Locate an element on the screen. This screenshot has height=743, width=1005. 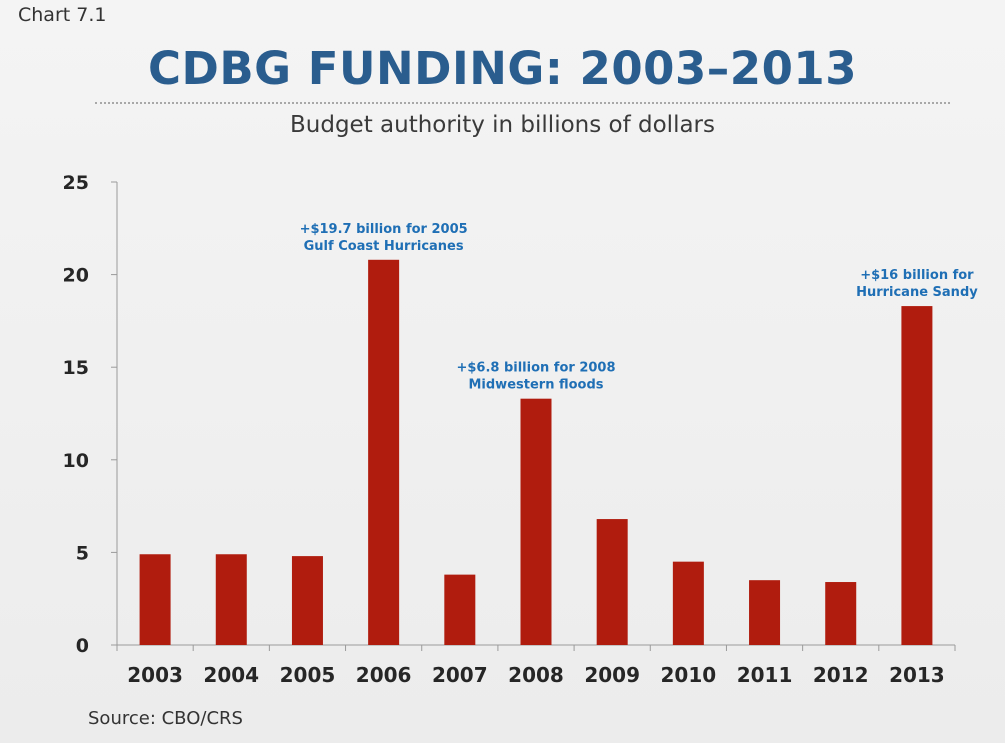
bar-2011 is located at coordinates (765, 612).